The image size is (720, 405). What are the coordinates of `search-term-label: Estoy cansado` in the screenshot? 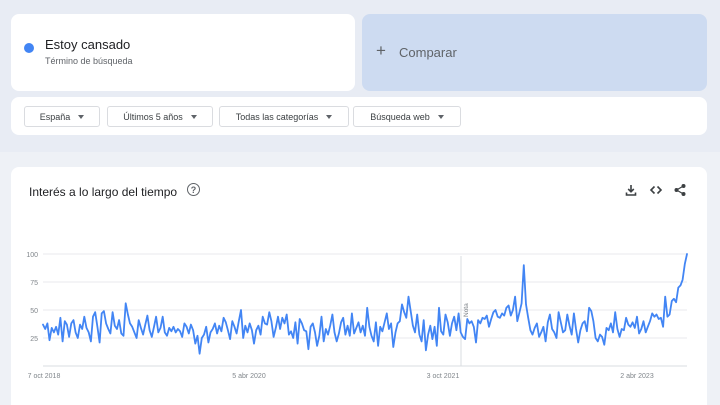 It's located at (88, 44).